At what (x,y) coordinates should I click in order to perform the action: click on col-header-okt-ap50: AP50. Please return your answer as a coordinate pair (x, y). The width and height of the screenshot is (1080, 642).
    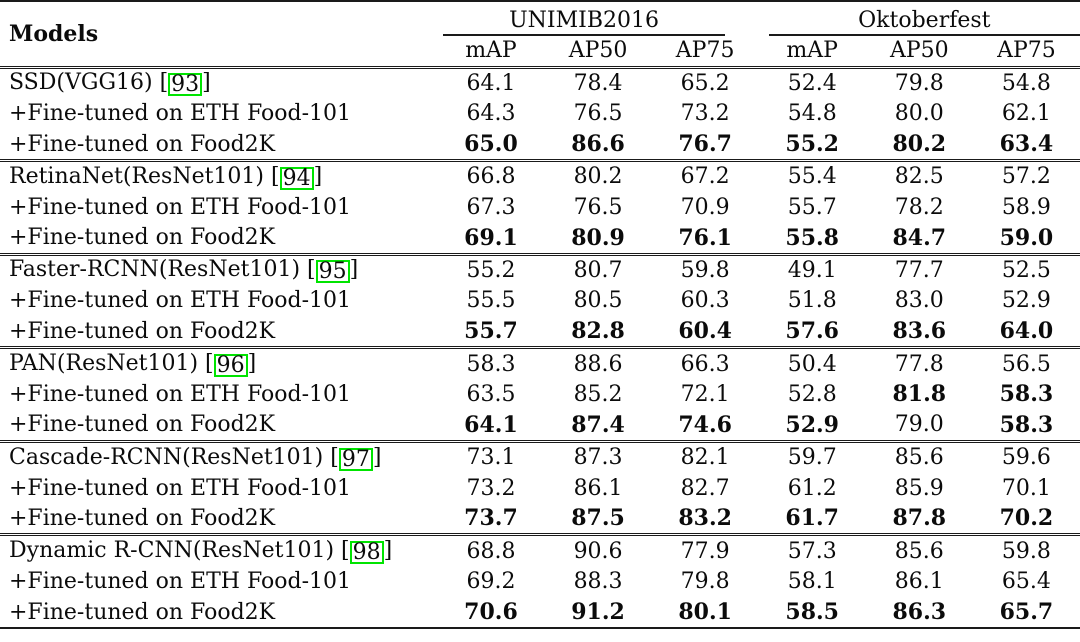
    Looking at the image, I should click on (919, 52).